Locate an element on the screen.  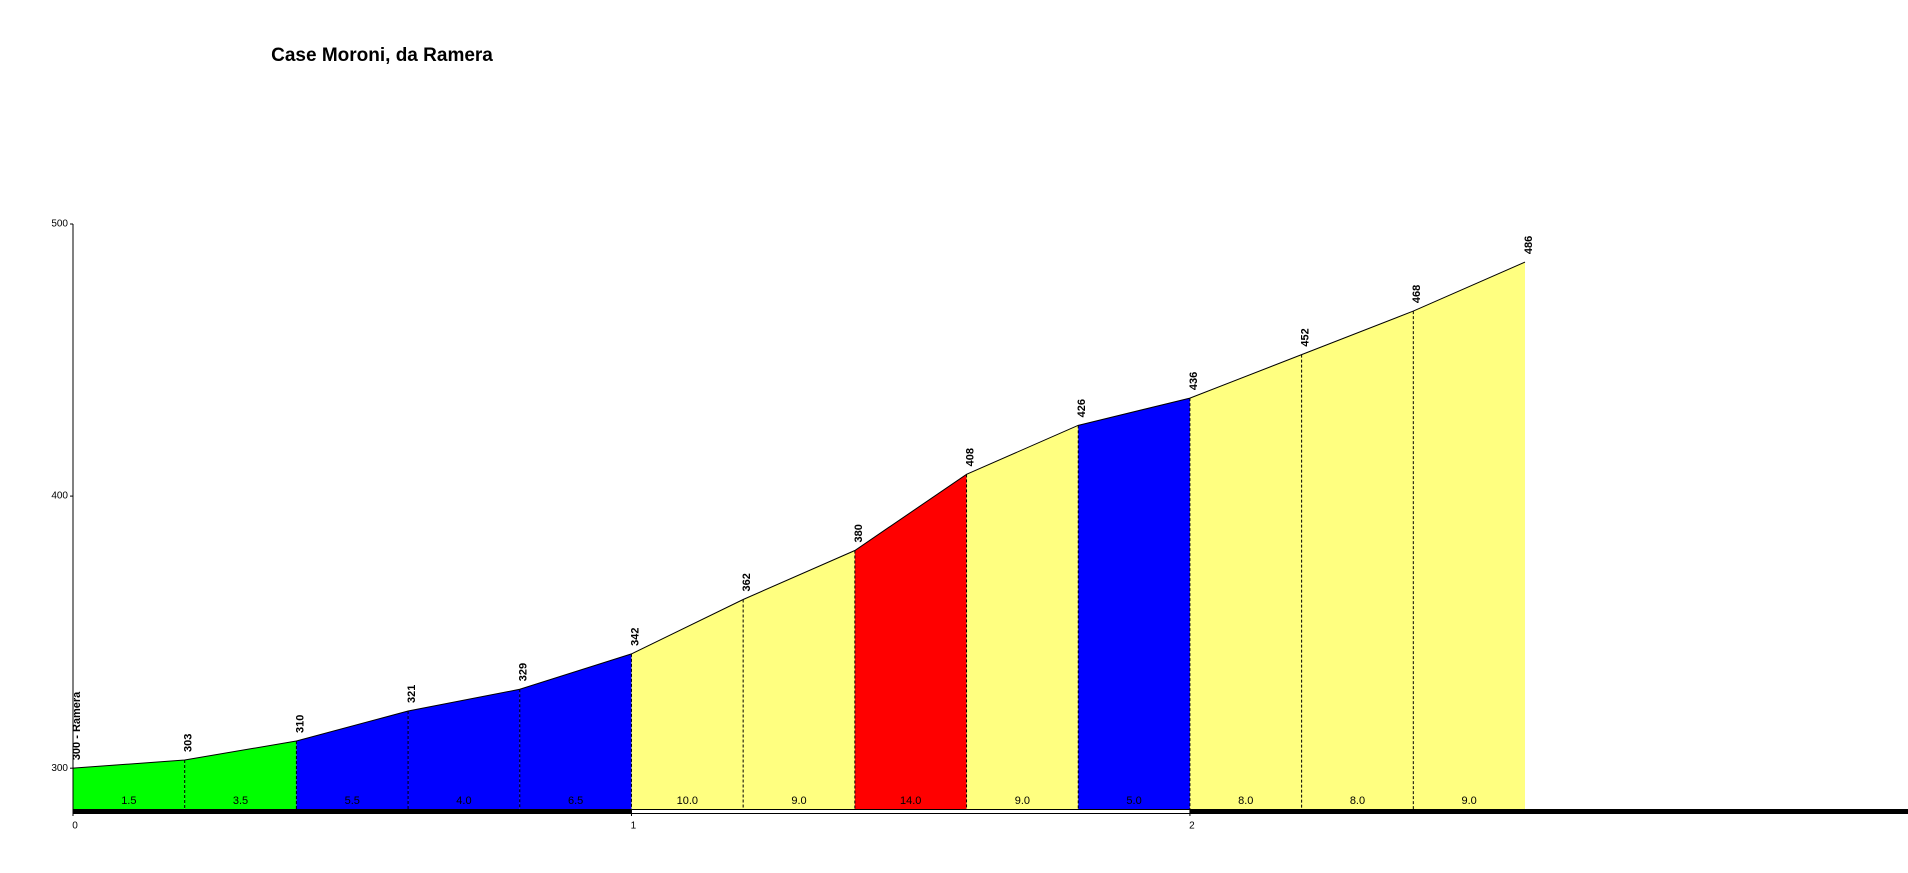
elevation-label: 452 is located at coordinates (1306, 337).